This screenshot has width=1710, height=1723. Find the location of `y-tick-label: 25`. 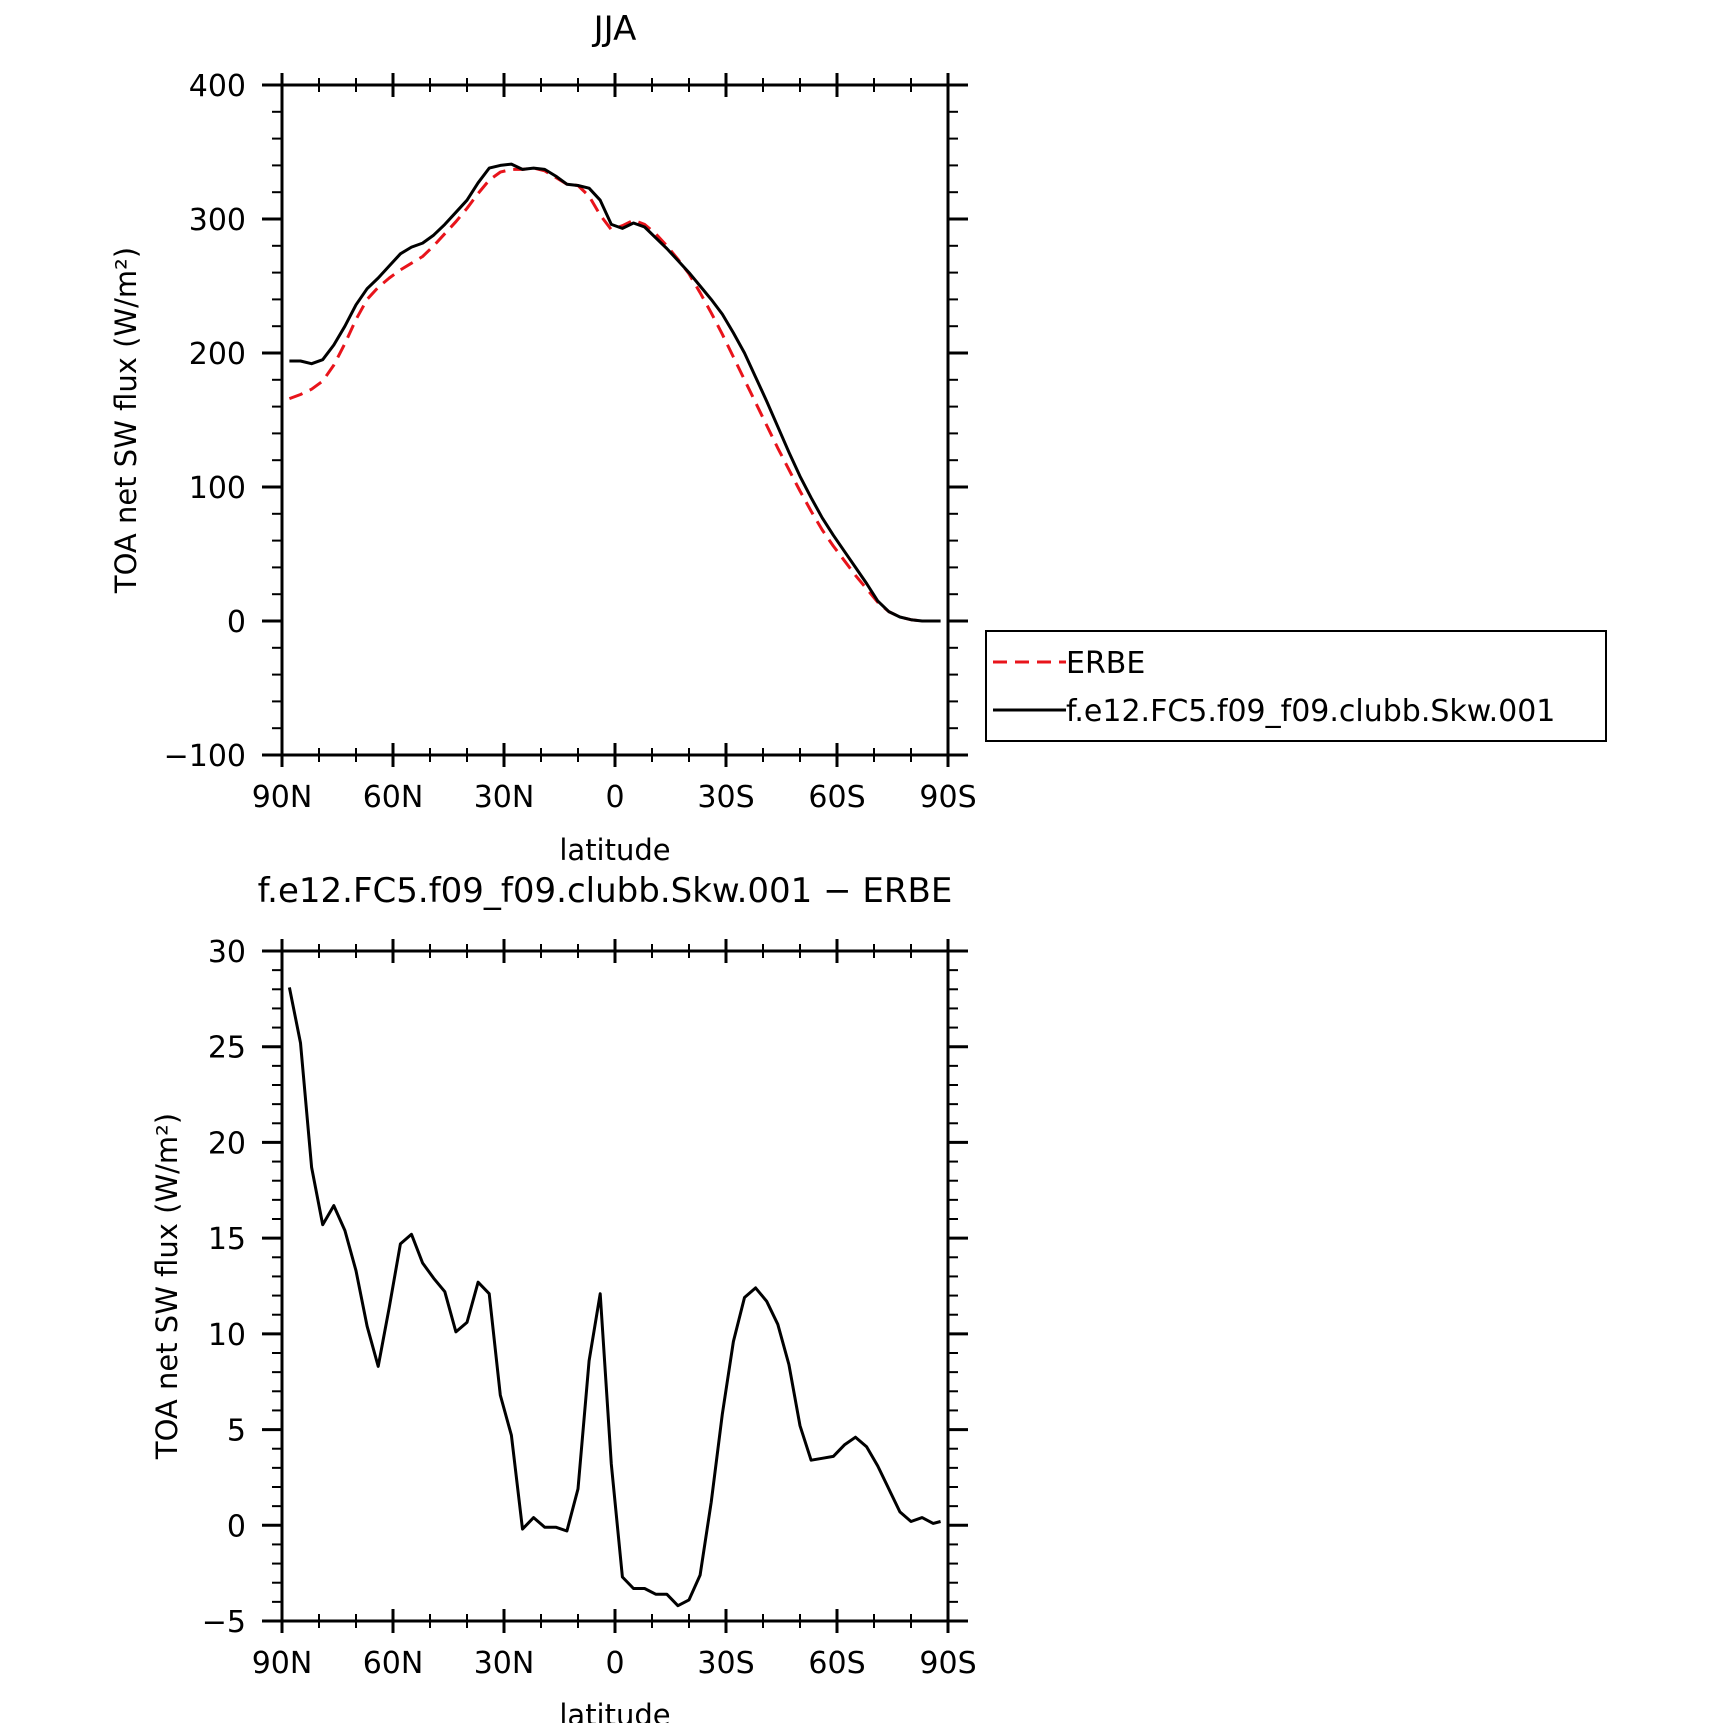

y-tick-label: 25 is located at coordinates (227, 1048).